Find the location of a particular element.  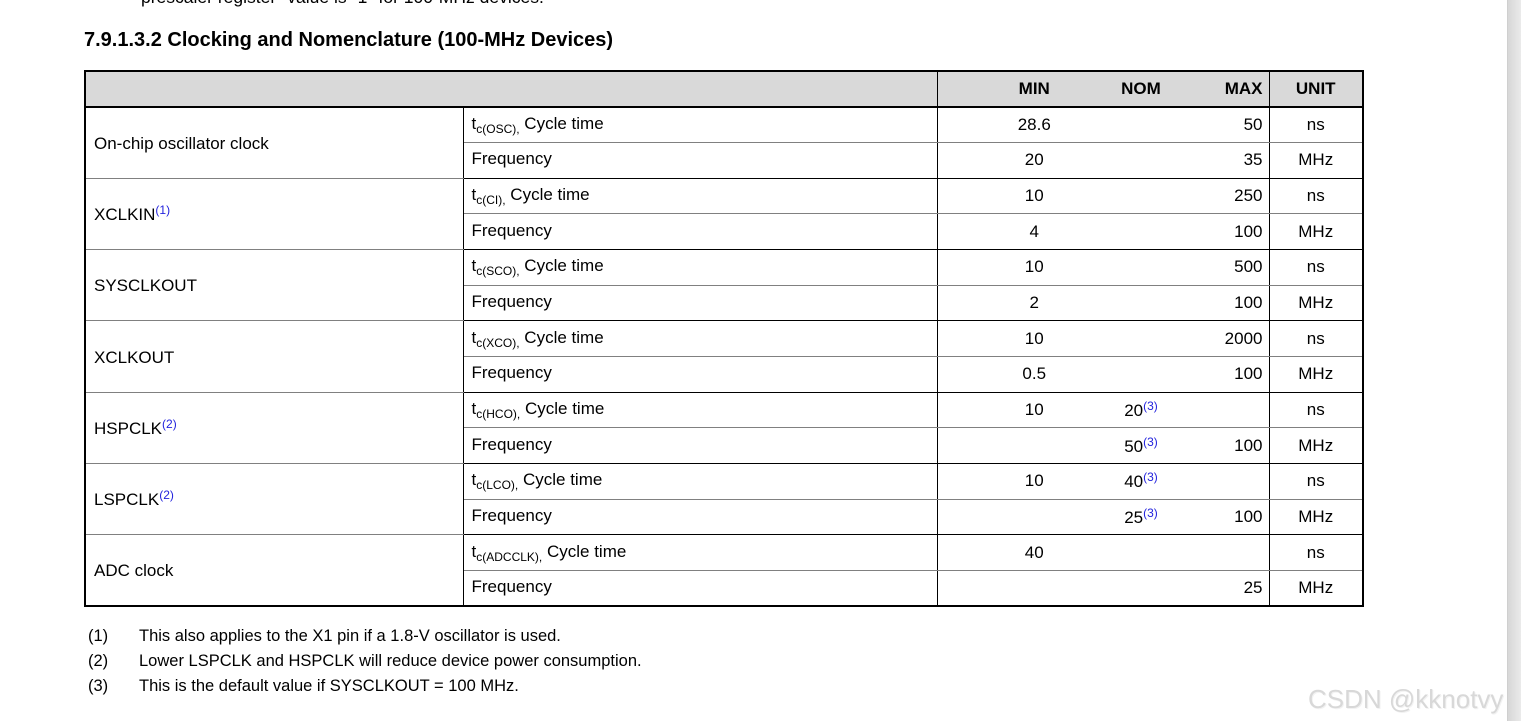

symbol-subscript: c(CI), is located at coordinates (491, 199).